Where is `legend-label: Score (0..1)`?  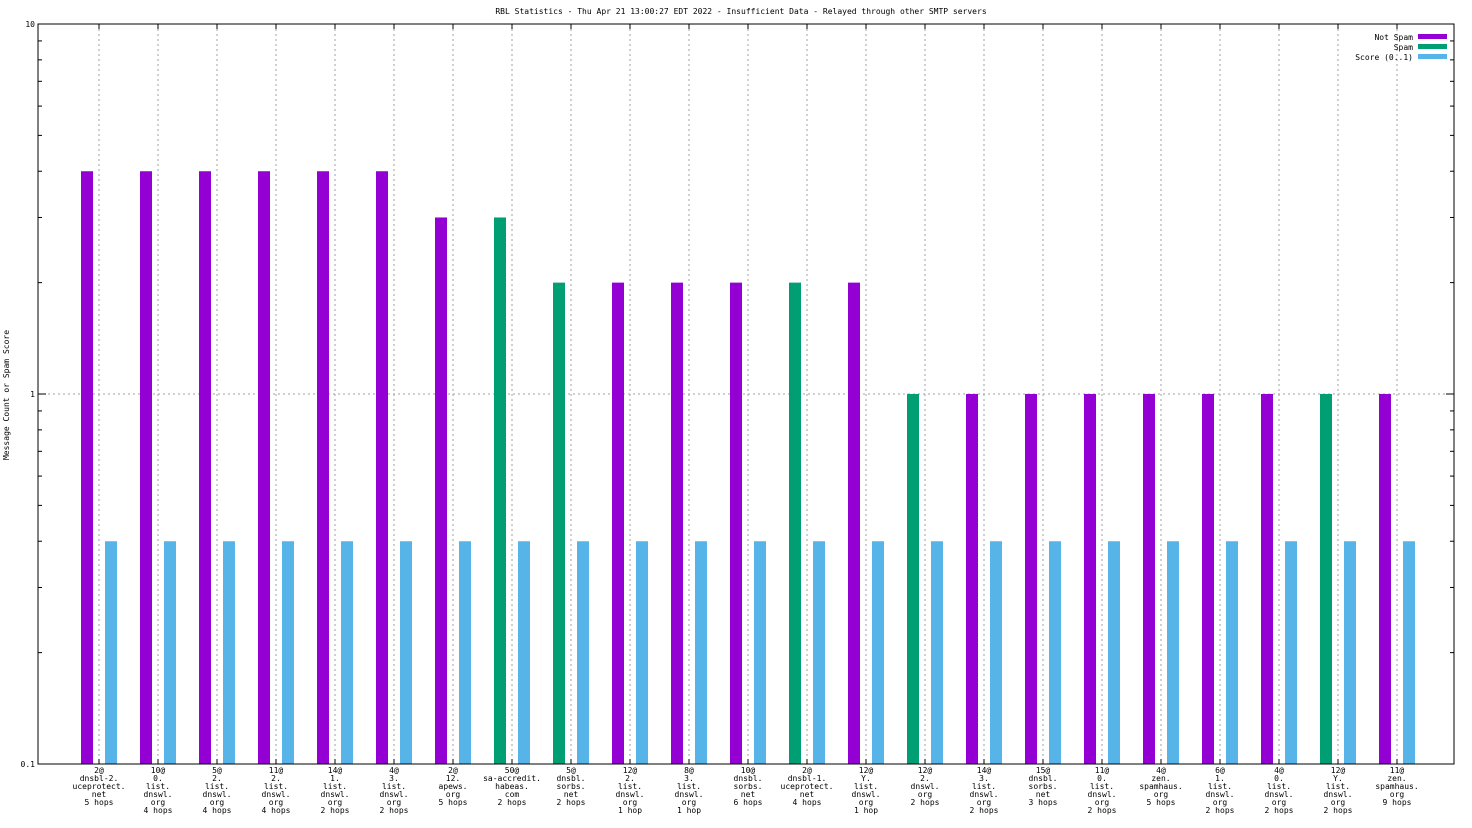
legend-label: Score (0..1) is located at coordinates (1384, 57).